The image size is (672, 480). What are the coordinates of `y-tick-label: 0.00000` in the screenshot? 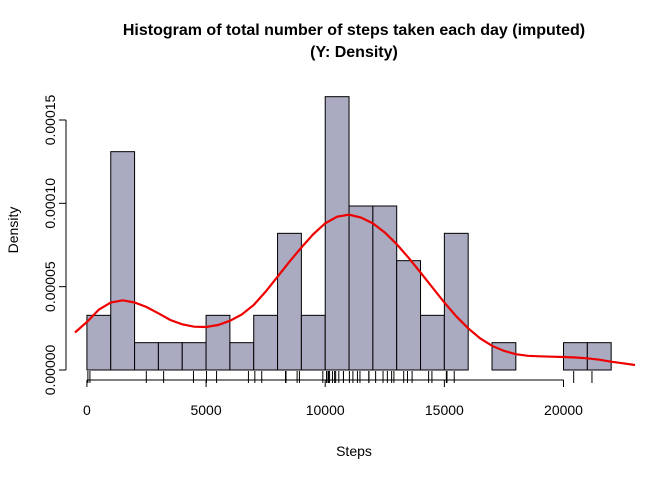 It's located at (50, 369).